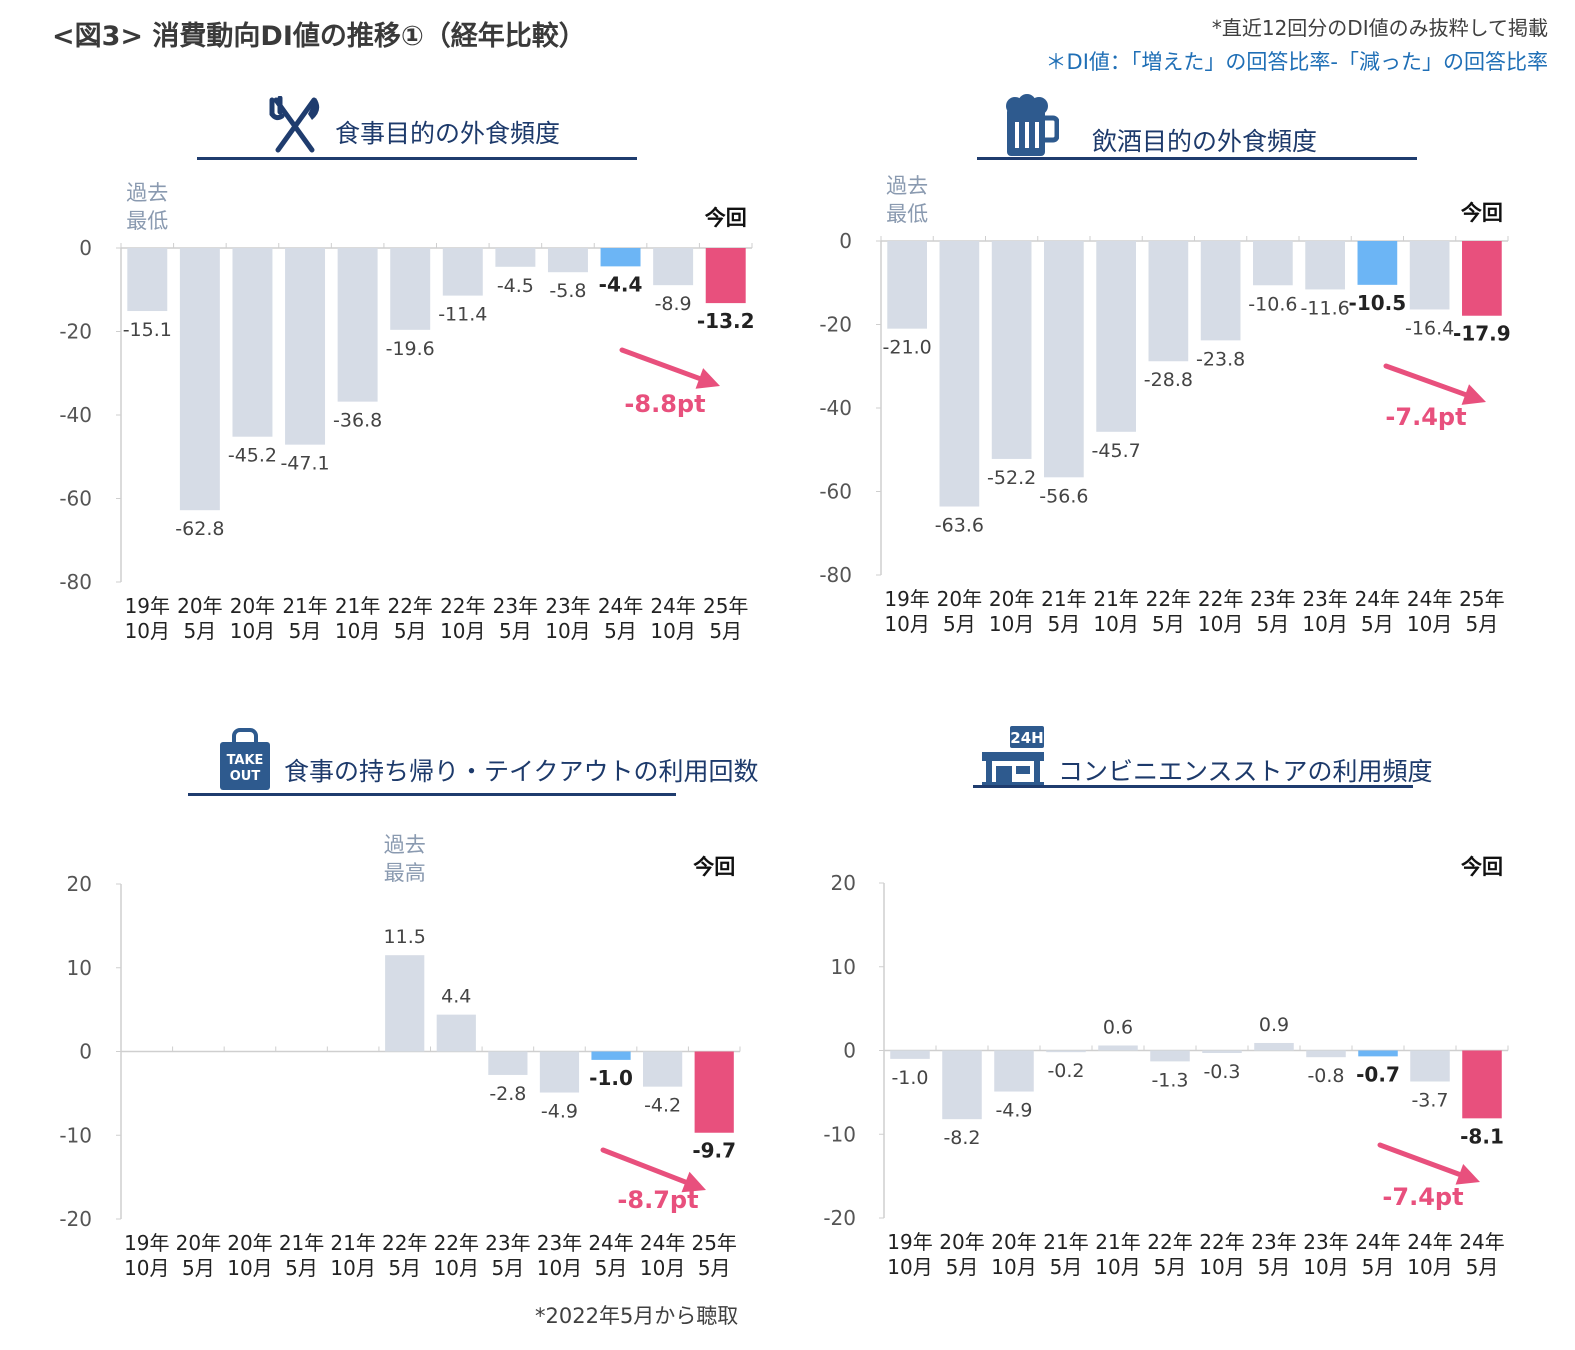 The image size is (1575, 1350). I want to click on bar-value-label: -4.9, so click(1013, 1111).